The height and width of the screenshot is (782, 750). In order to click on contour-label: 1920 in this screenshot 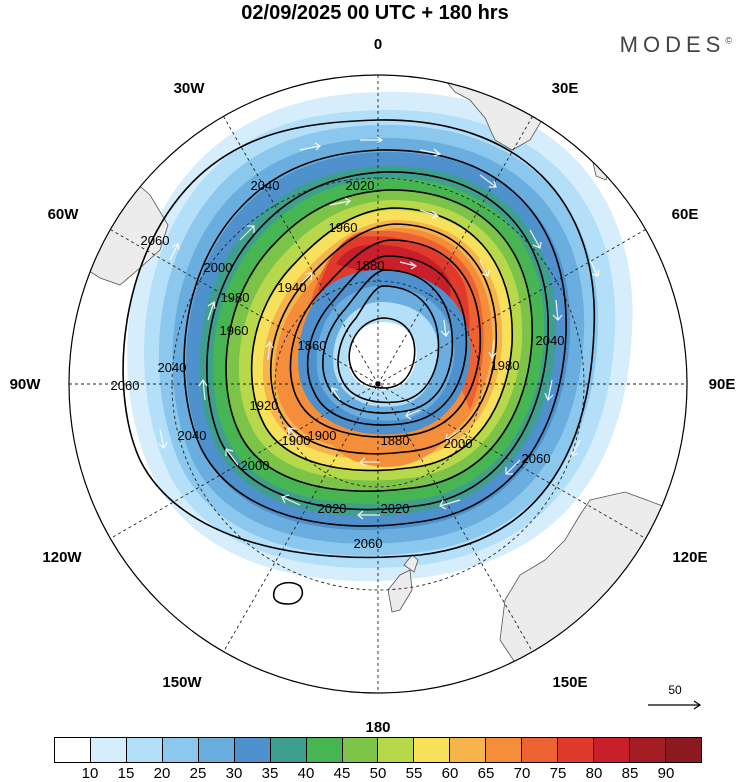, I will do `click(264, 405)`.